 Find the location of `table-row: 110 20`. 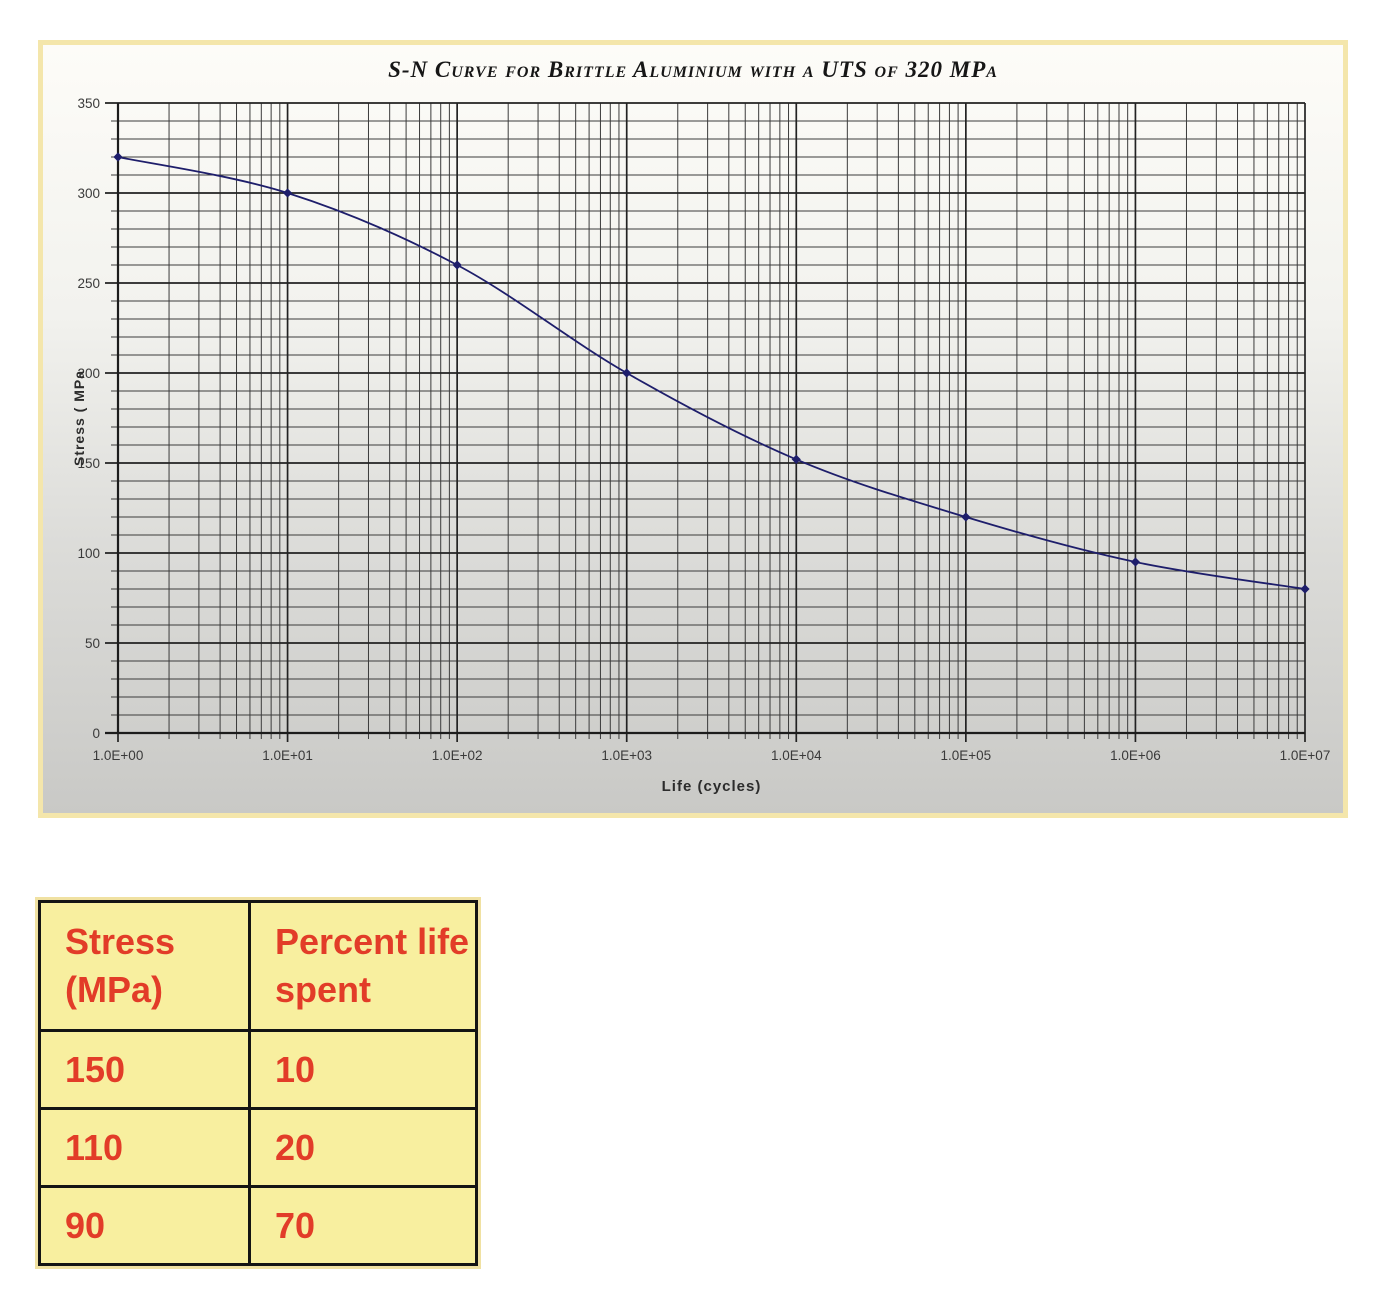

table-row: 110 20 is located at coordinates (258, 1147).